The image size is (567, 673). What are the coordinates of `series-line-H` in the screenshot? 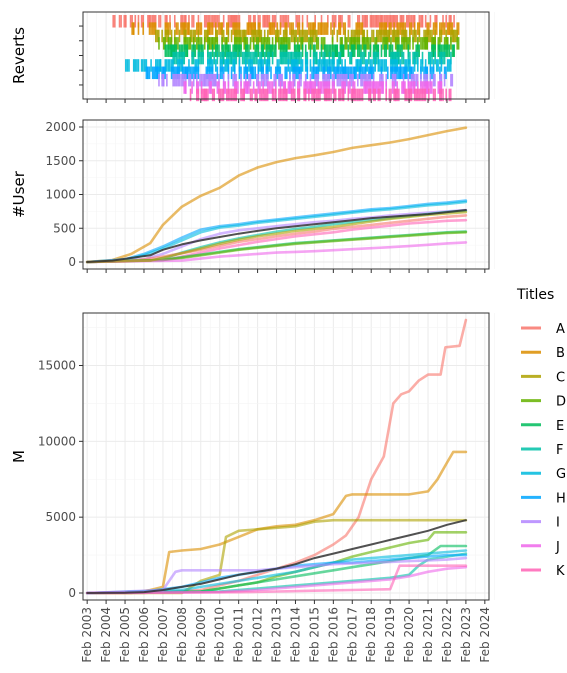 It's located at (276, 574).